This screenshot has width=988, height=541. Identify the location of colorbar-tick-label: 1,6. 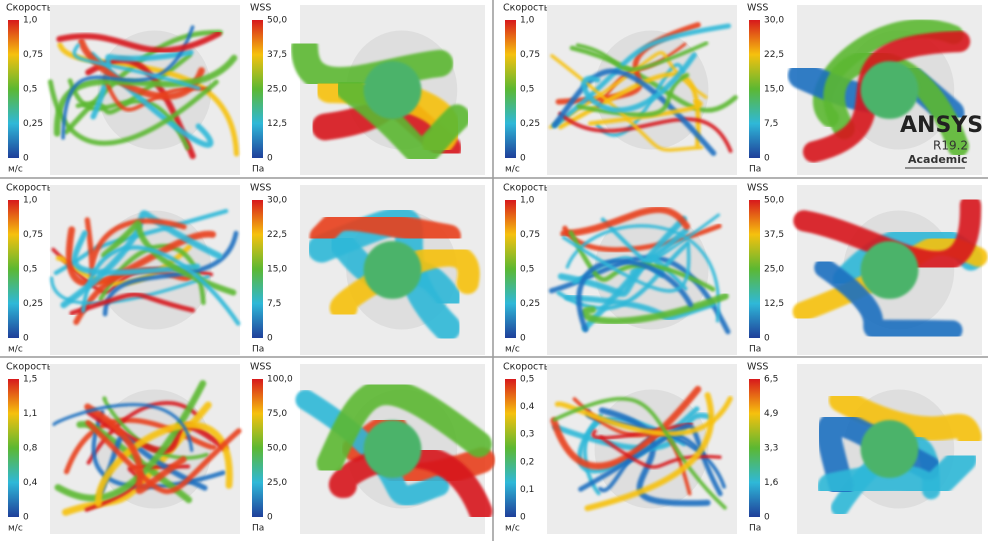
(771, 483).